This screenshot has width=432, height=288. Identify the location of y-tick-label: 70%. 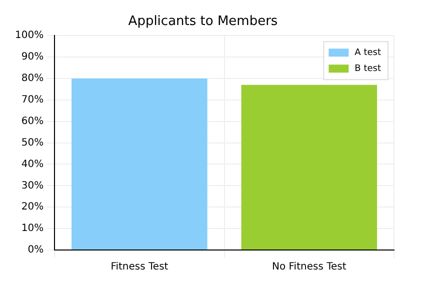
(32, 100).